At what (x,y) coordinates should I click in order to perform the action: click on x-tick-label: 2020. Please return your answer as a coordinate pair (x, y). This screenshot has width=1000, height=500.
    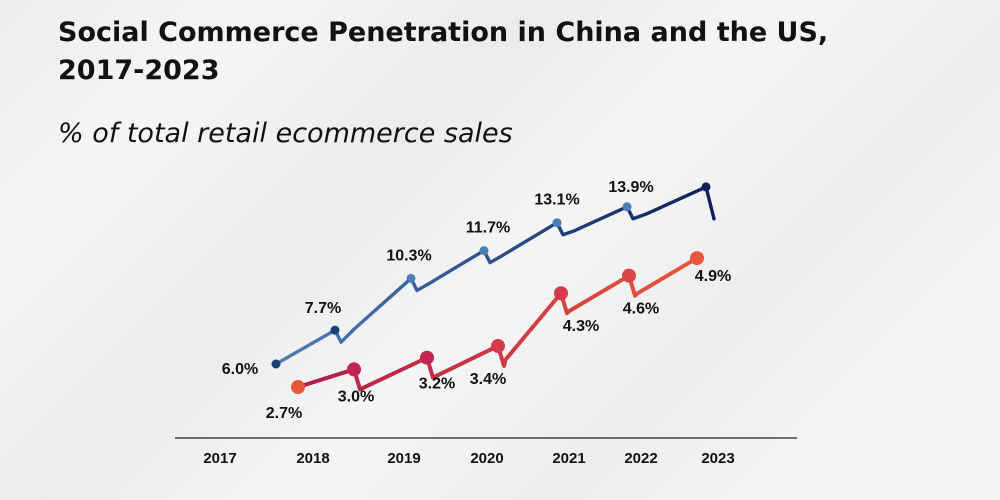
    Looking at the image, I should click on (486, 458).